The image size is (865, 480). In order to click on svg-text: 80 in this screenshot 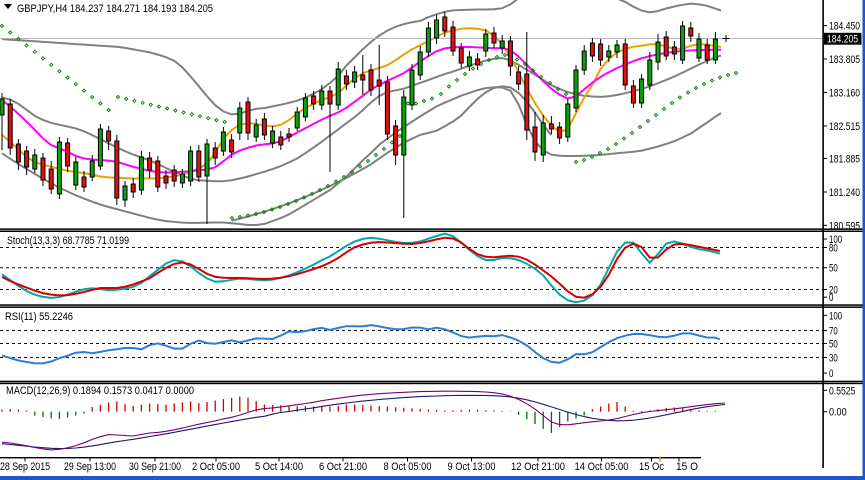, I will do `click(833, 249)`.